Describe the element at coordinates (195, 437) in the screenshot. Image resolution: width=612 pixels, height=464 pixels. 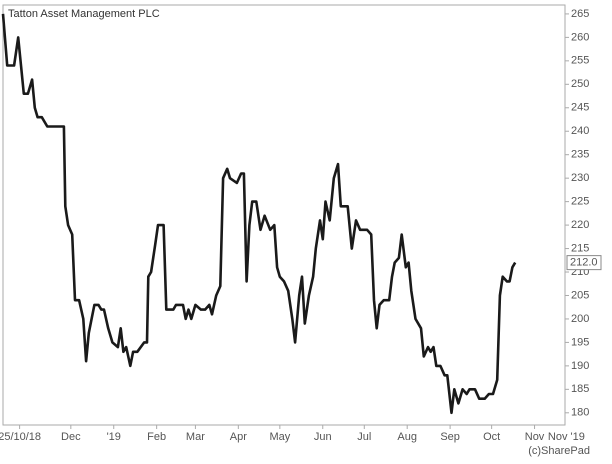
I see `x-tick-label: Mar` at that location.